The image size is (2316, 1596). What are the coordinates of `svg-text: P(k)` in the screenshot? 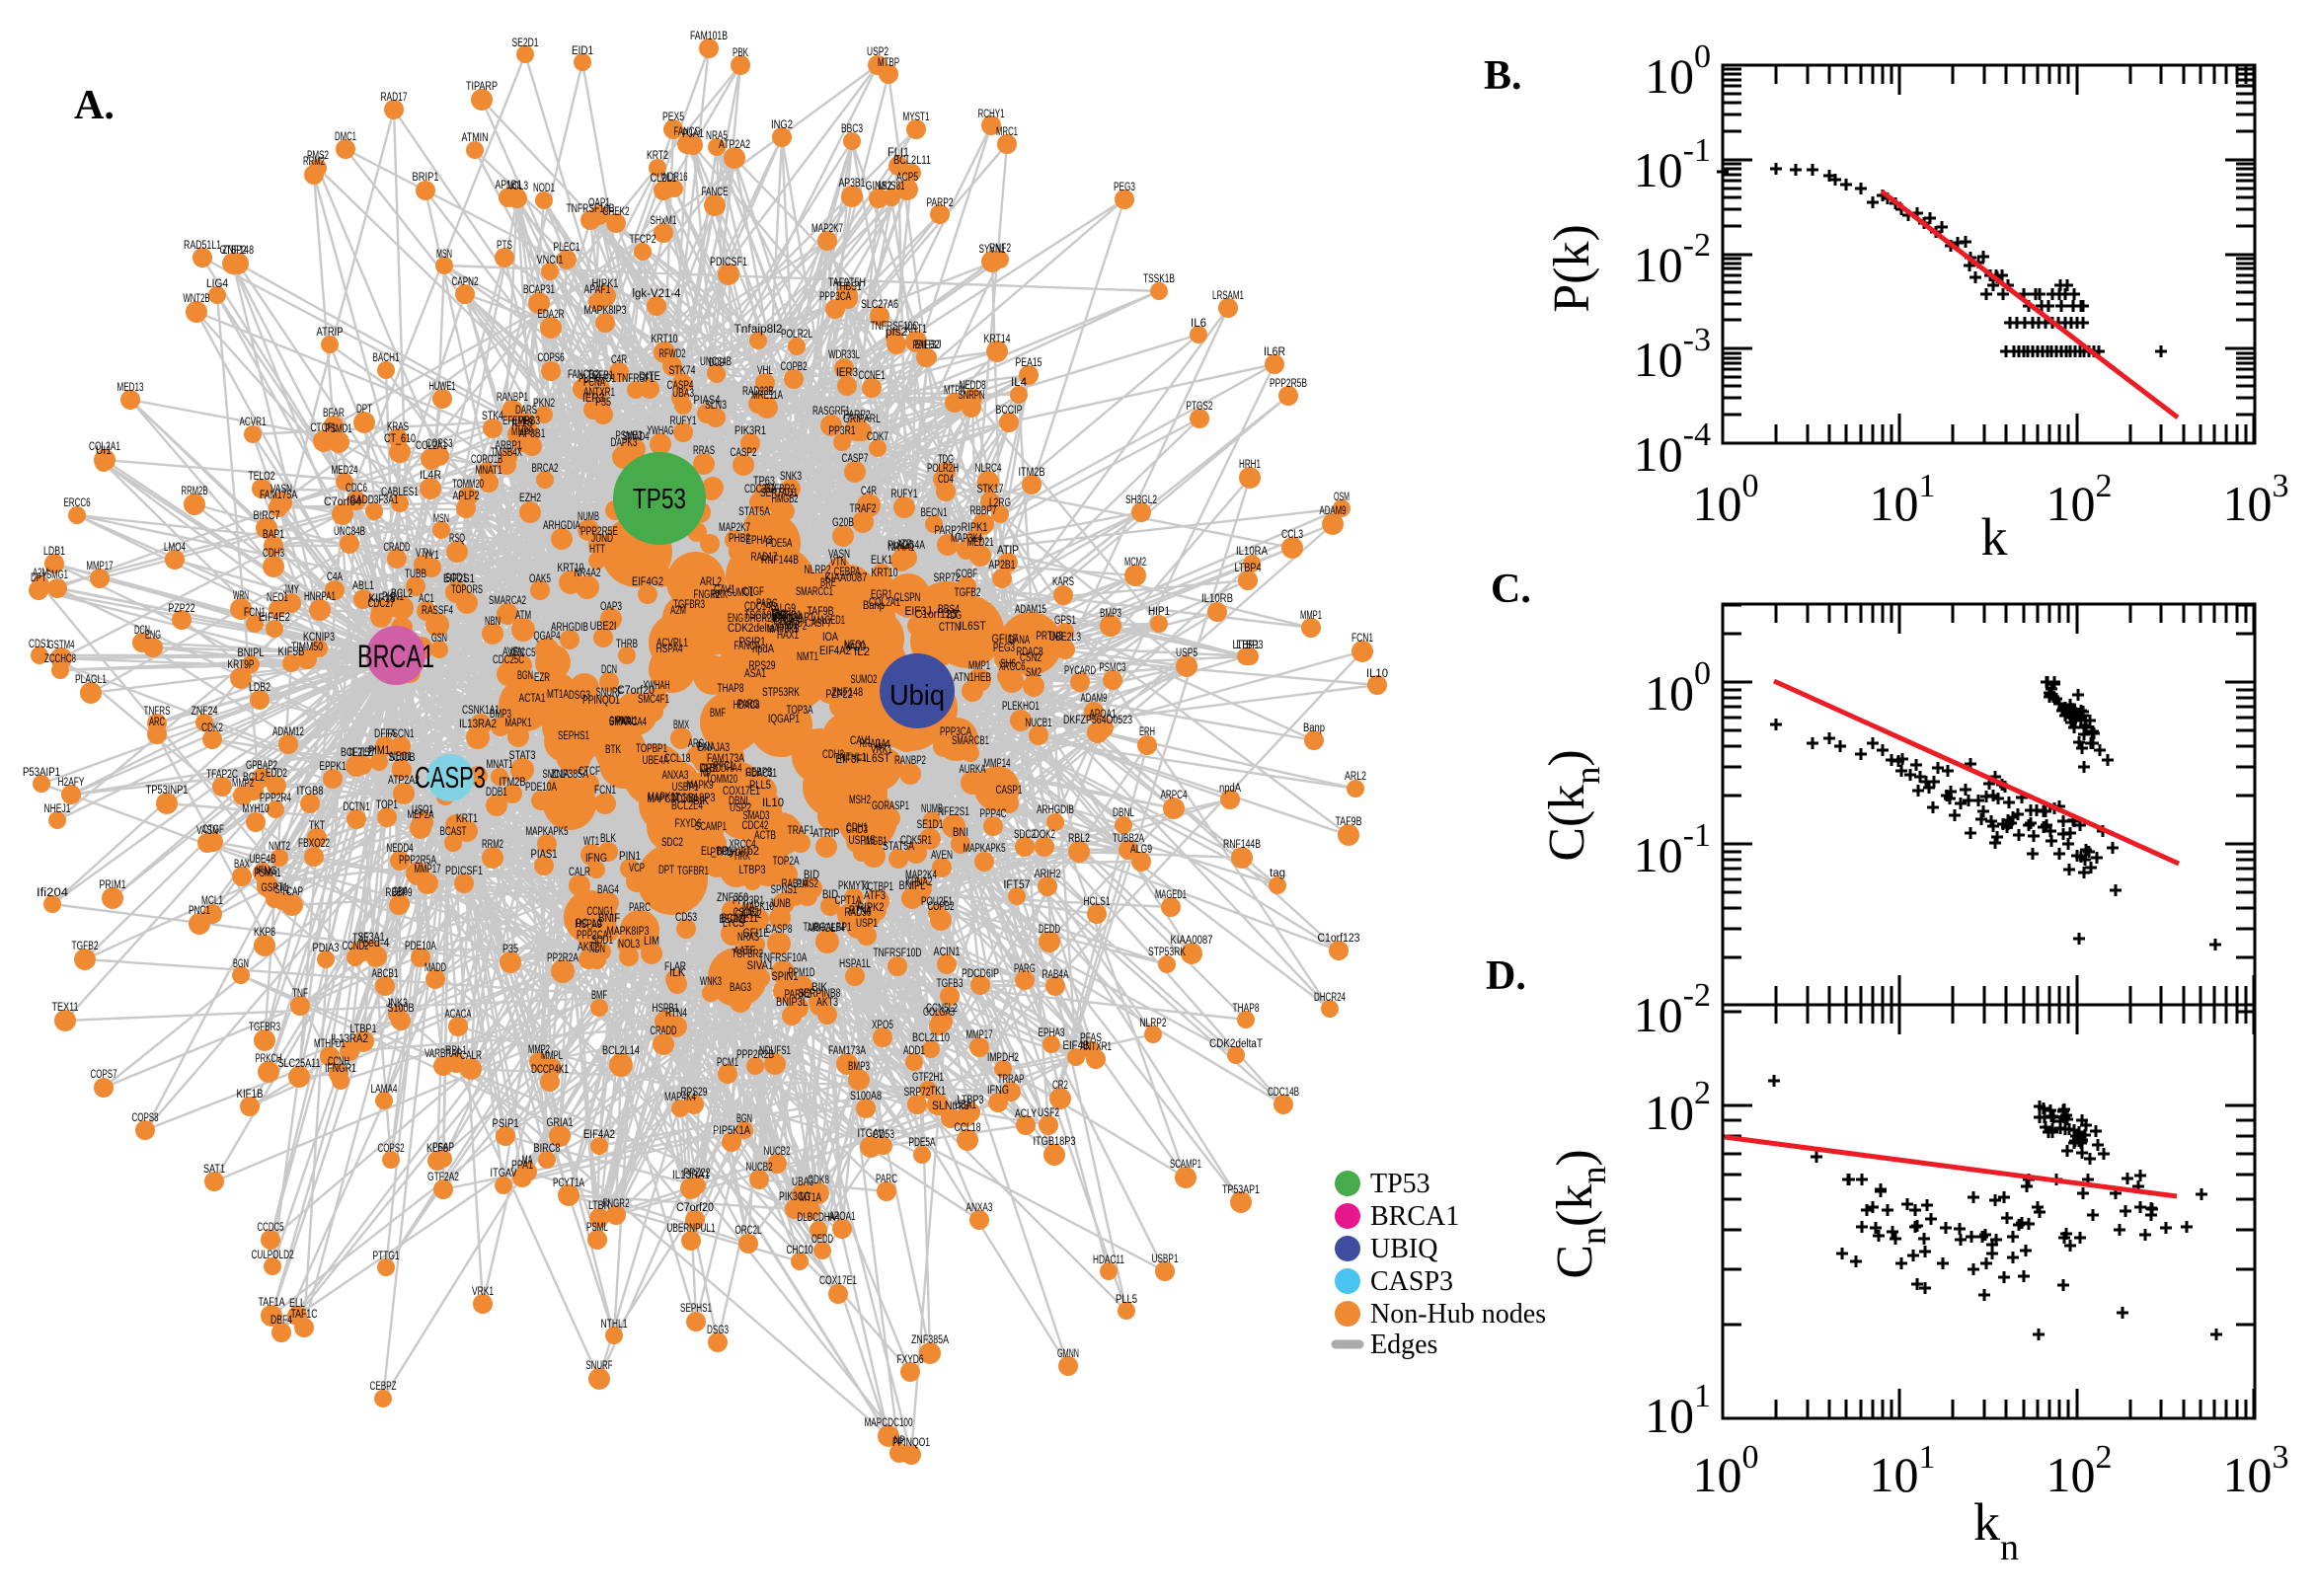 It's located at (1572, 268).